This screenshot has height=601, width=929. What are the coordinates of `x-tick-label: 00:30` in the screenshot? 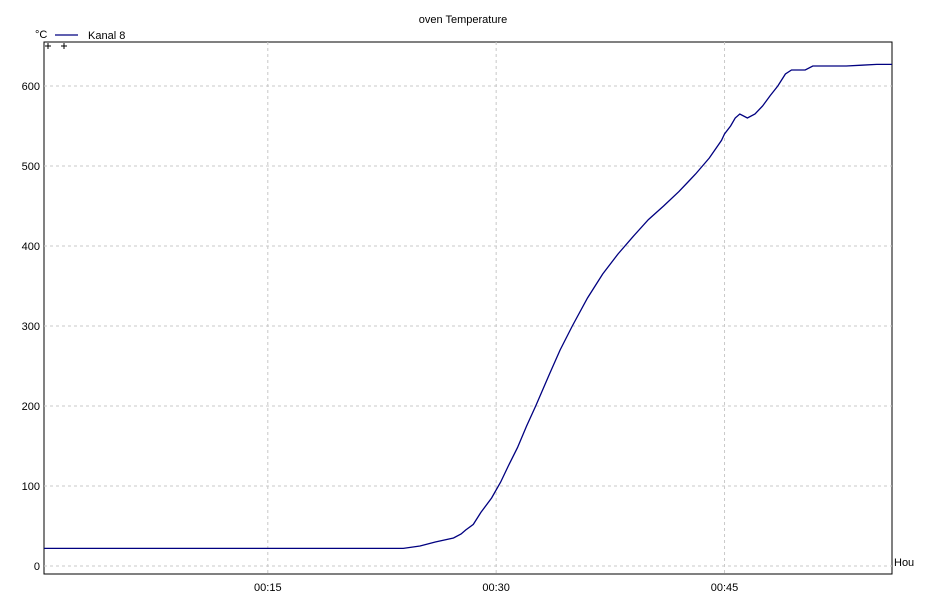 It's located at (496, 588).